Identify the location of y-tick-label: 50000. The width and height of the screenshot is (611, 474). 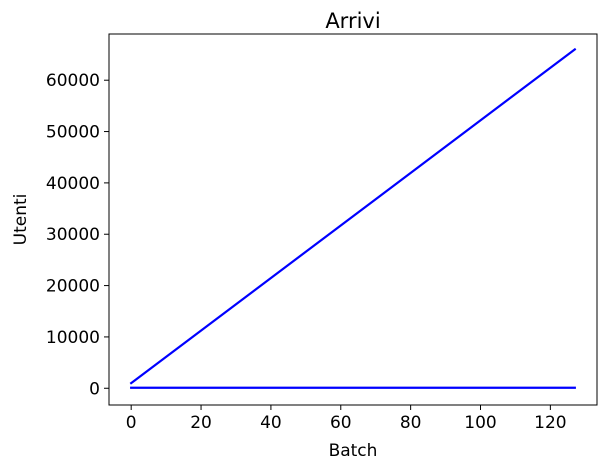
(73, 133).